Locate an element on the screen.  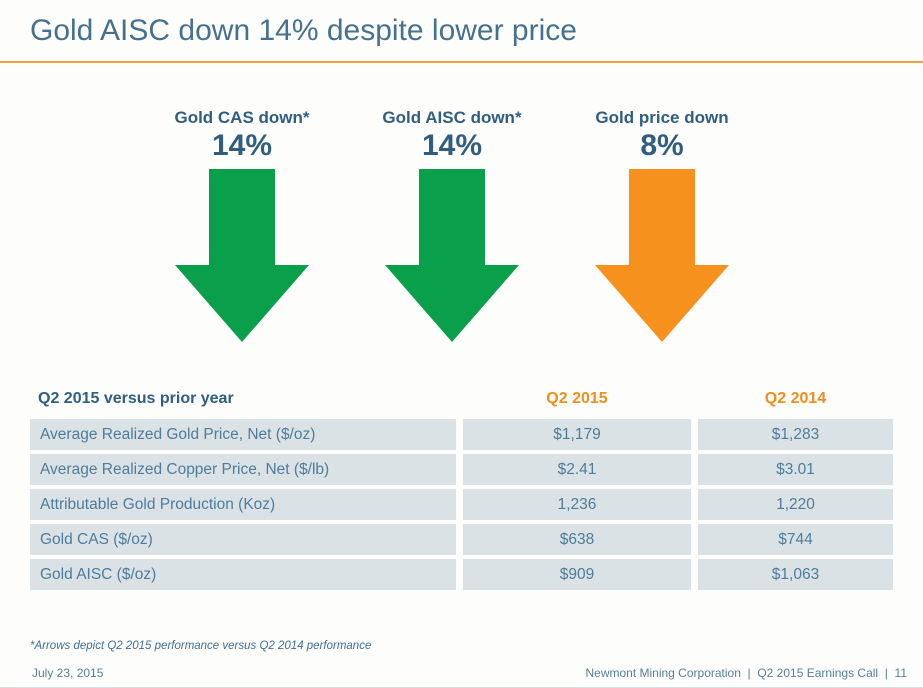
table-cell-value: $1,063 is located at coordinates (795, 574).